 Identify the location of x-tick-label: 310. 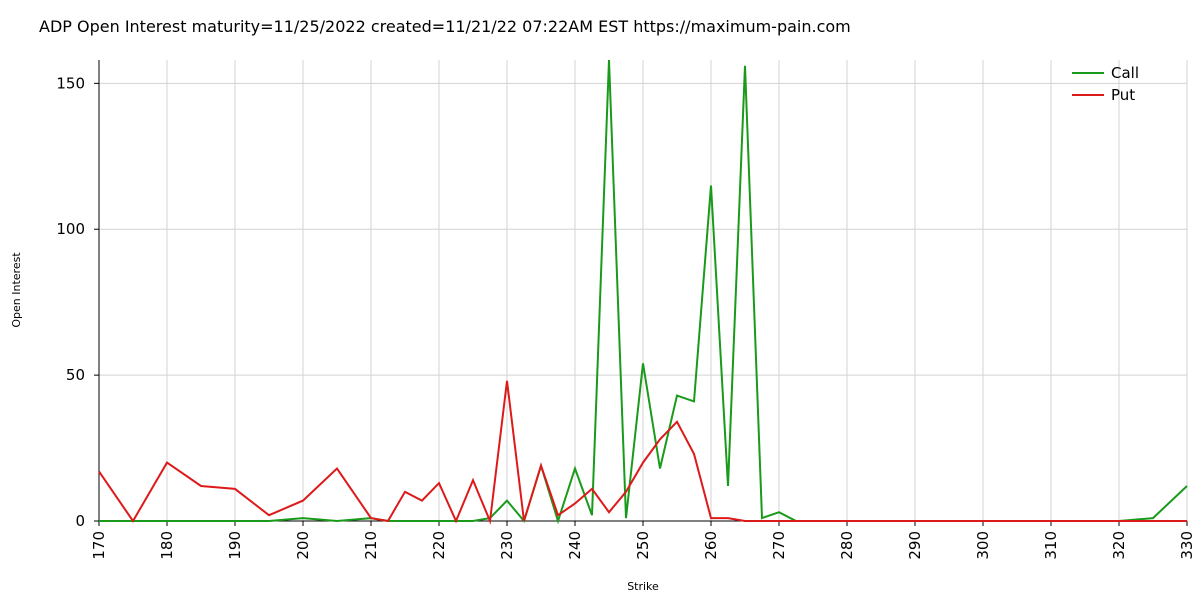
(1051, 545).